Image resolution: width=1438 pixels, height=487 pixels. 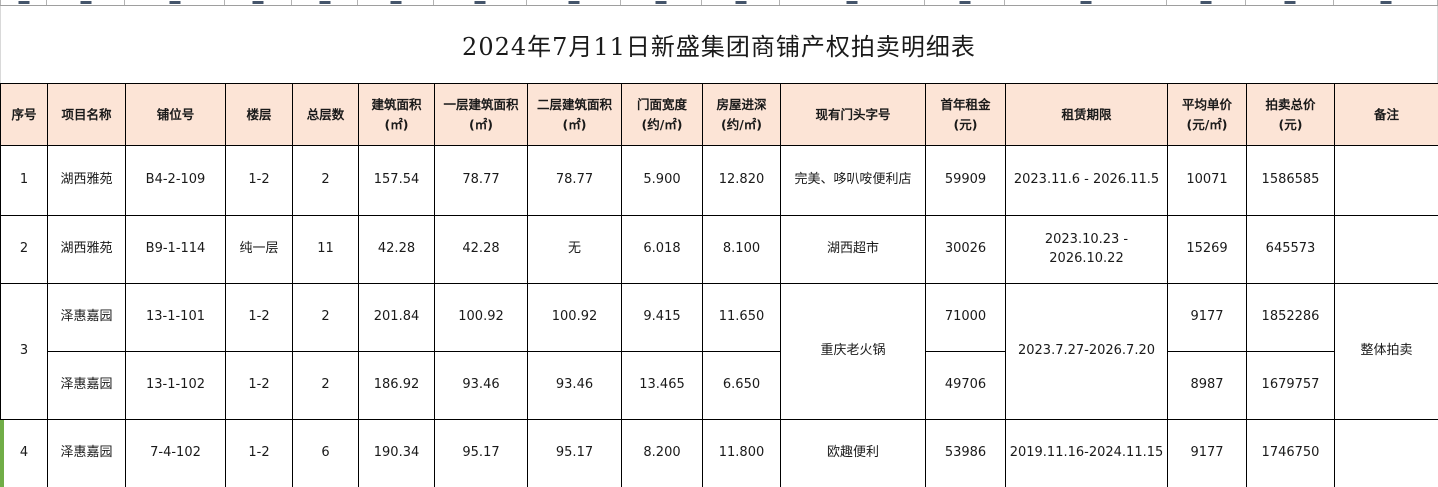 What do you see at coordinates (24, 249) in the screenshot?
I see `cell-seq: 2` at bounding box center [24, 249].